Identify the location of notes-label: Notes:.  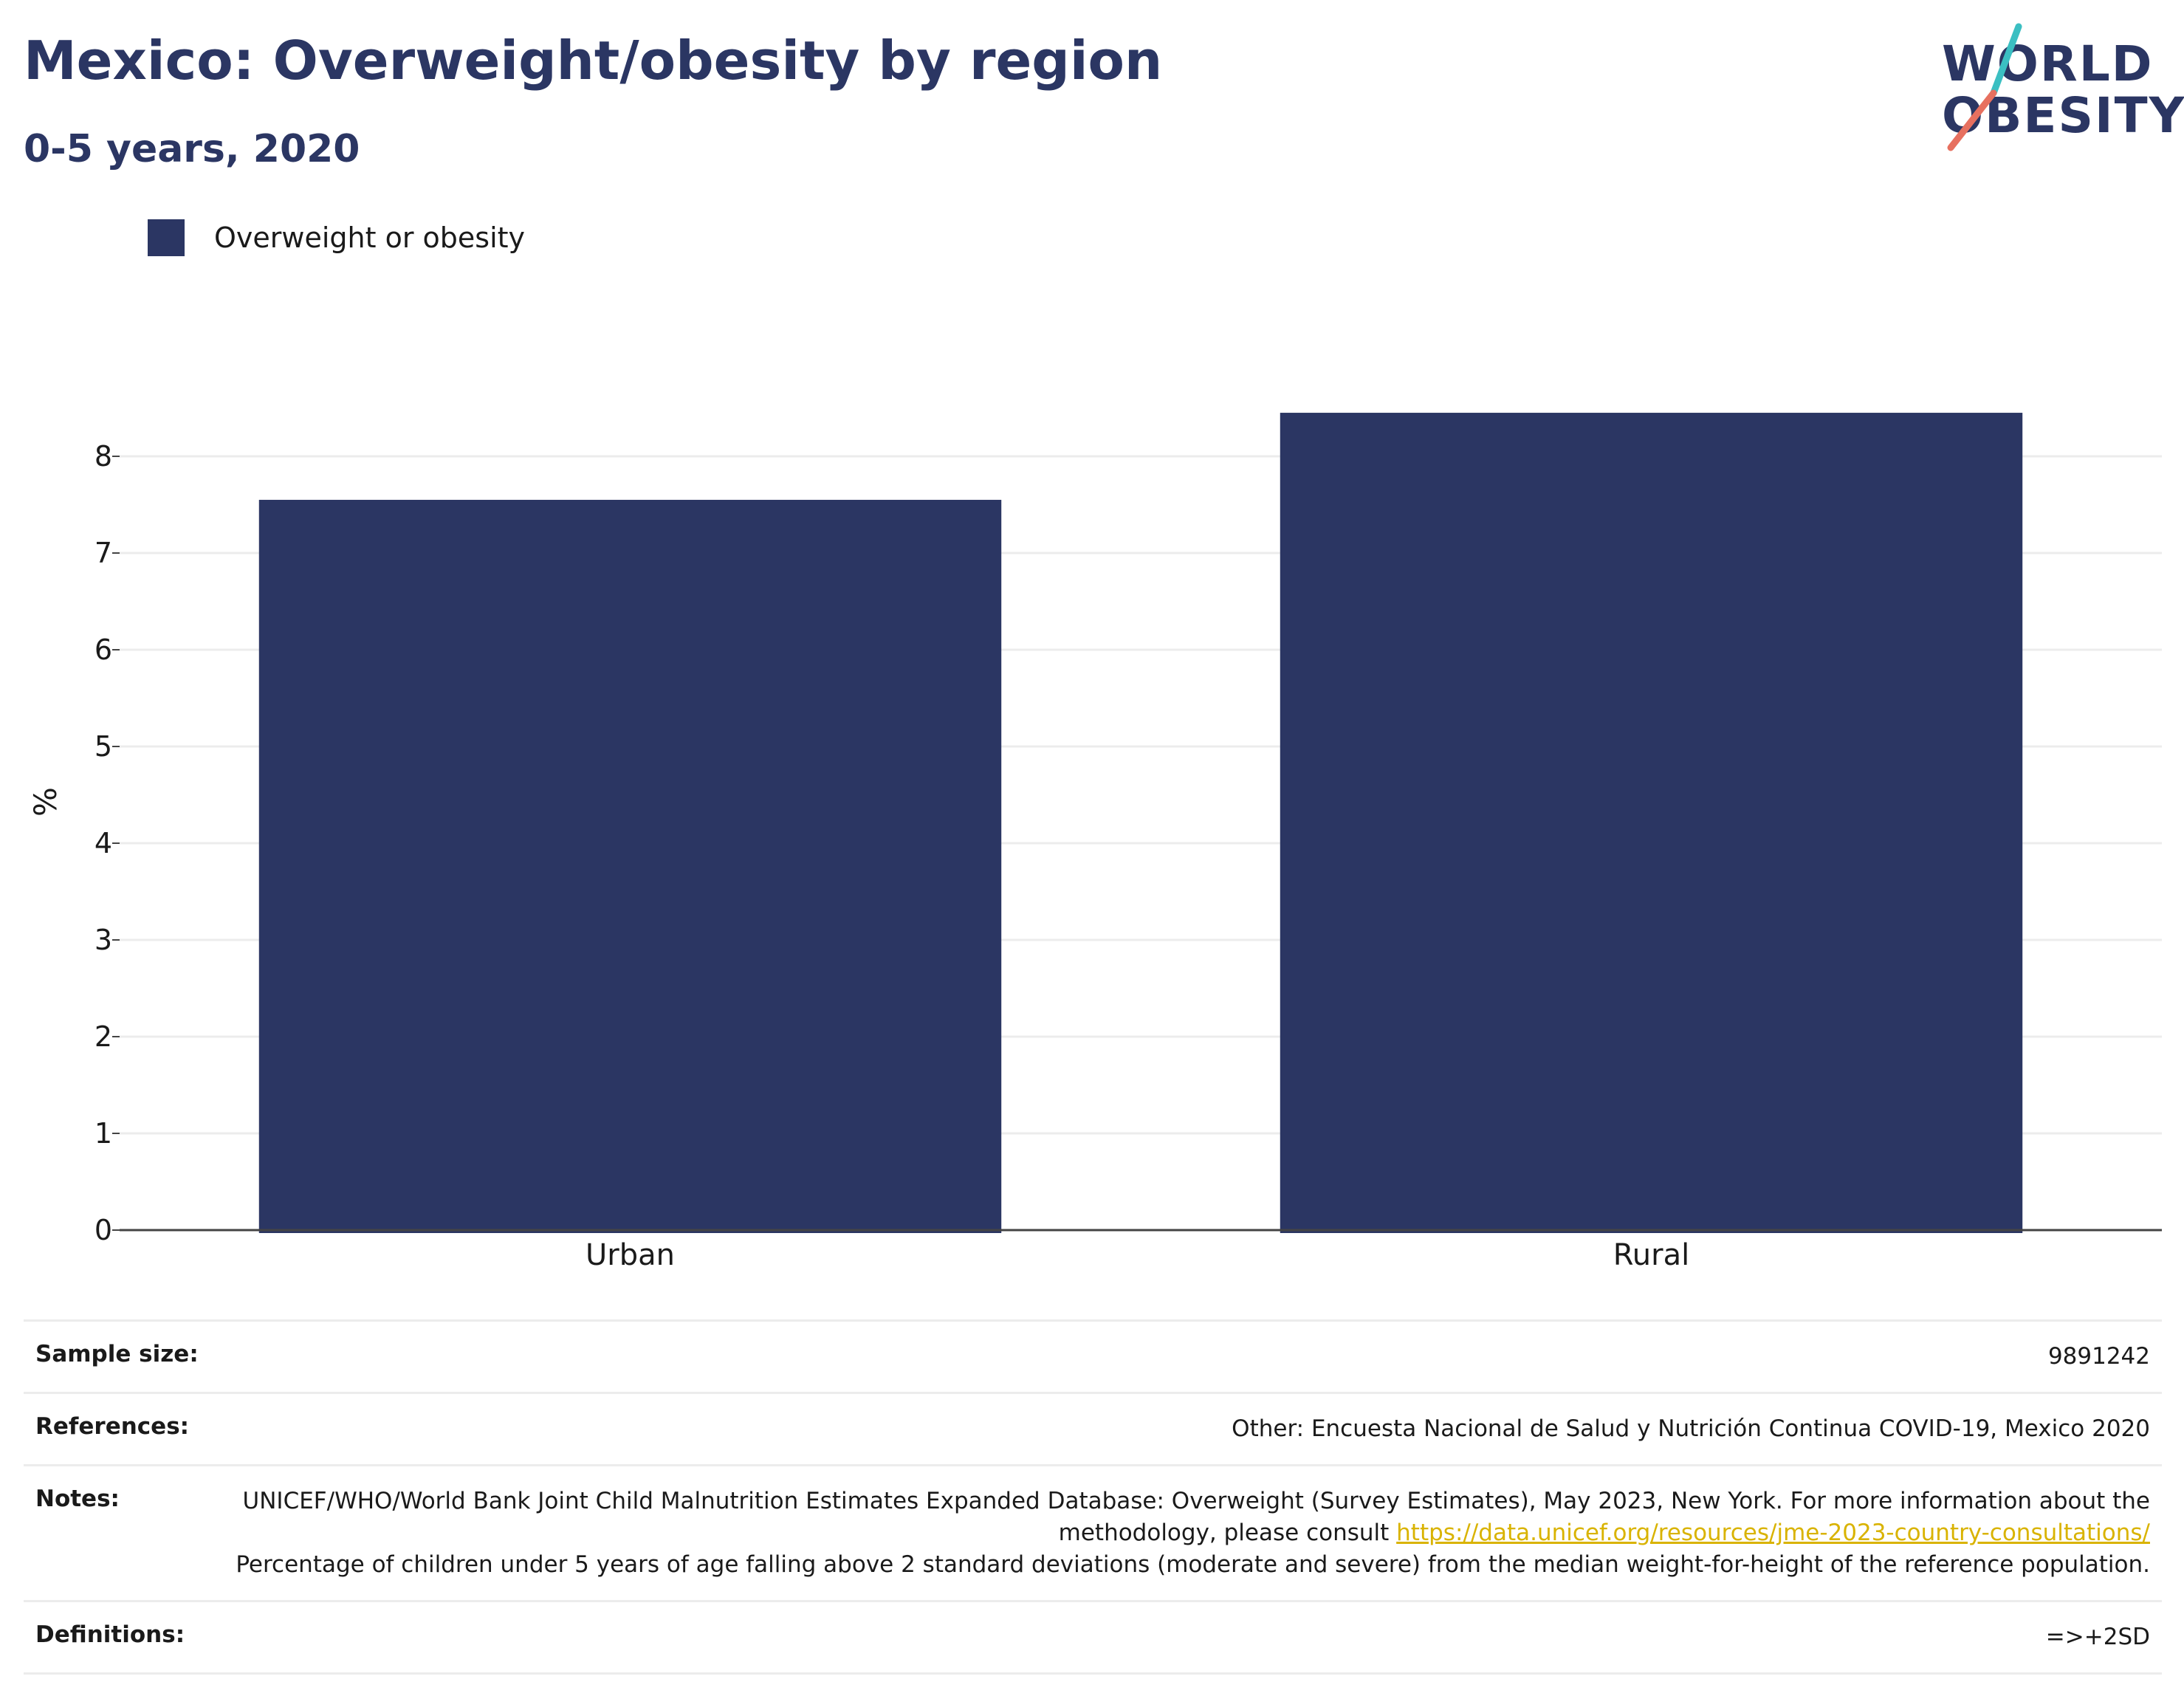
(77, 1499).